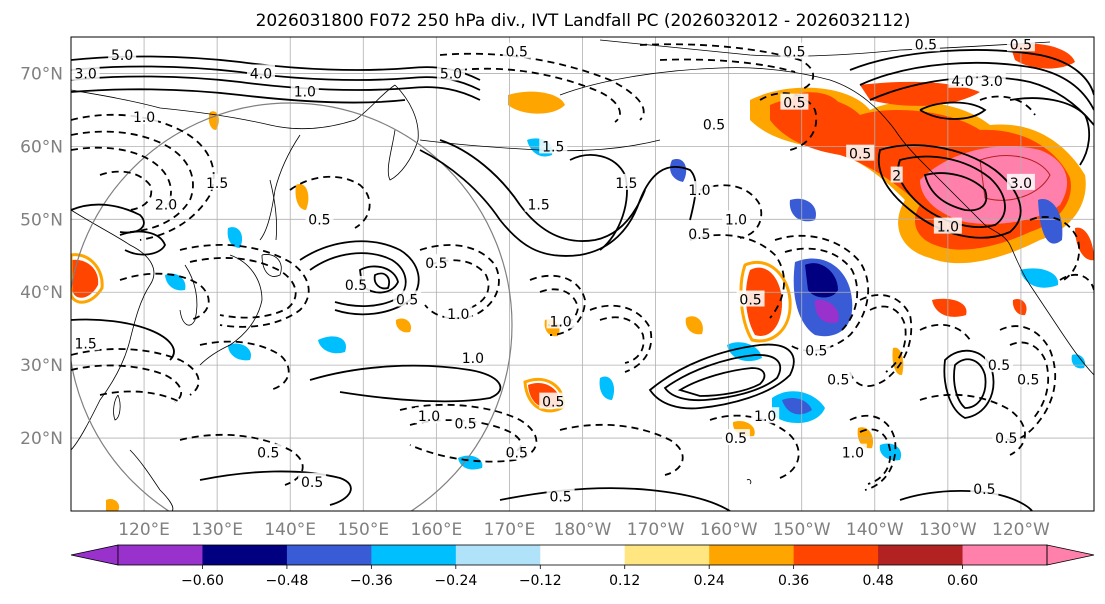  Describe the element at coordinates (951, 191) in the screenshot. I see `contour-pos-gulf2` at that location.